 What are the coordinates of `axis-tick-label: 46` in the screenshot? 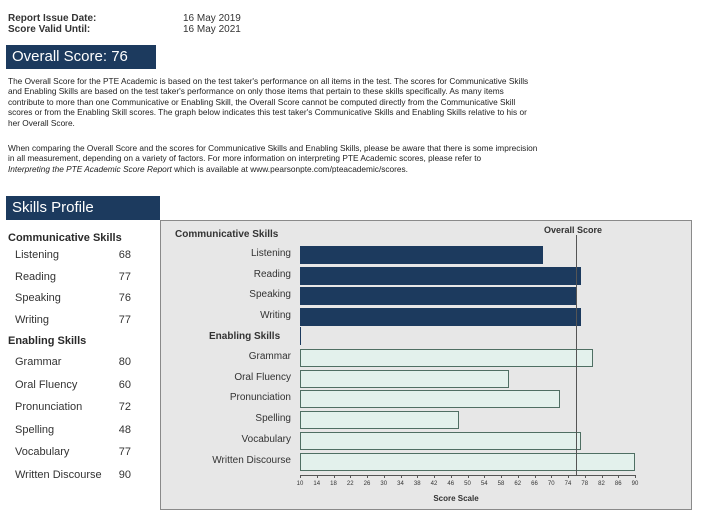 It's located at (451, 484).